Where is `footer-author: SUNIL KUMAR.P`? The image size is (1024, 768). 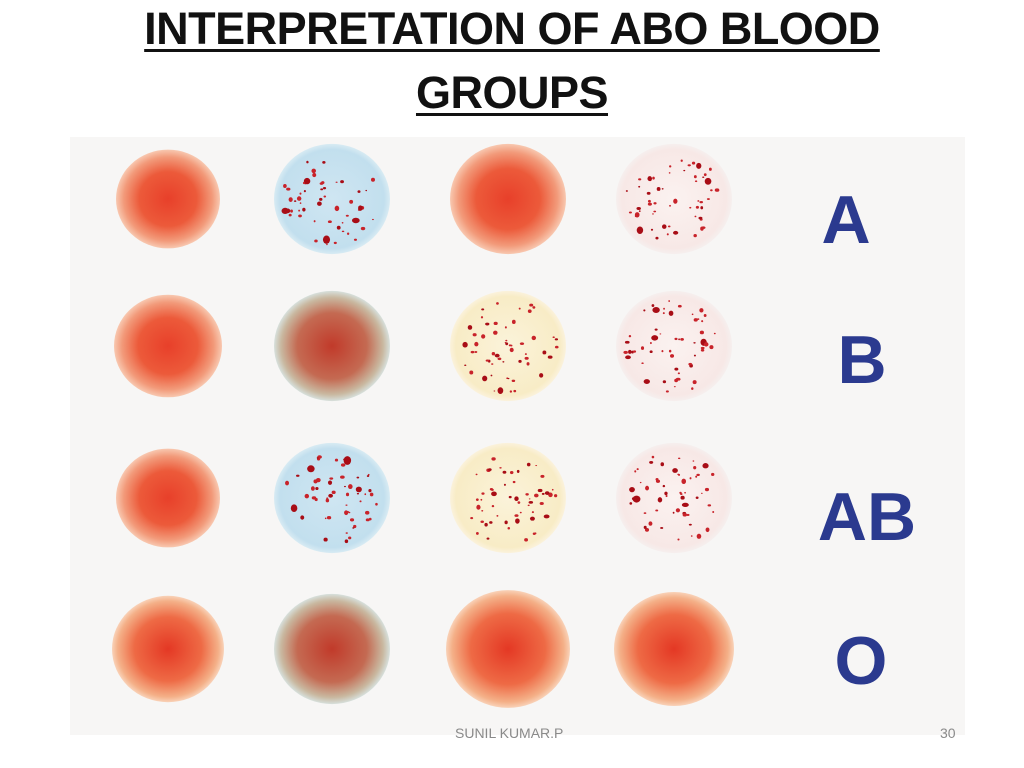 footer-author: SUNIL KUMAR.P is located at coordinates (509, 733).